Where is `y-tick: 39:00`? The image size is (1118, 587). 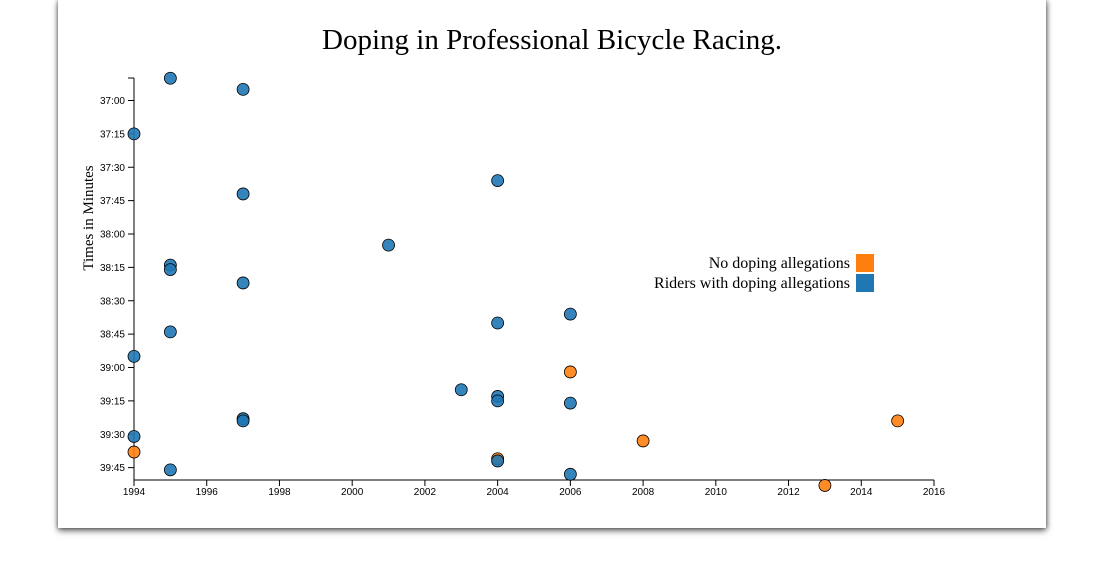 y-tick: 39:00 is located at coordinates (117, 368).